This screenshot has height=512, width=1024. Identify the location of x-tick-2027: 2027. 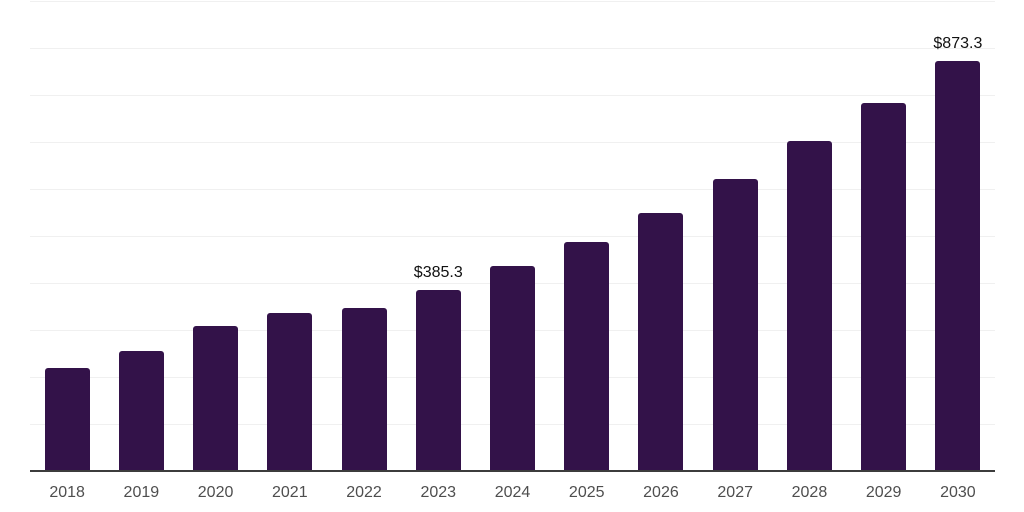
(735, 492).